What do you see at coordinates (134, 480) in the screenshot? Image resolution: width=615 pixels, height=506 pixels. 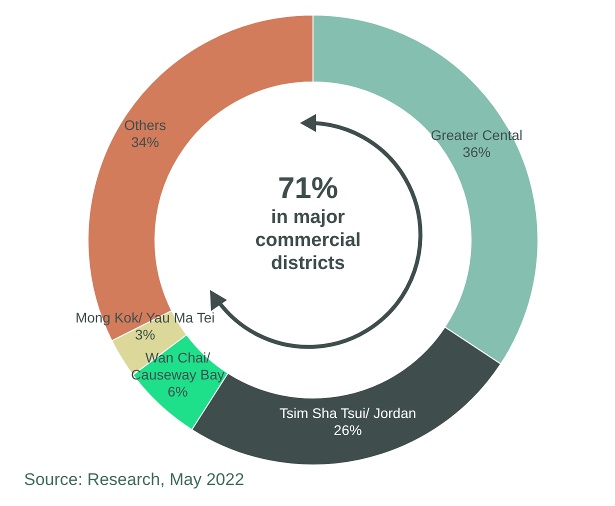 I see `source-note: Source: Research, May 2022` at bounding box center [134, 480].